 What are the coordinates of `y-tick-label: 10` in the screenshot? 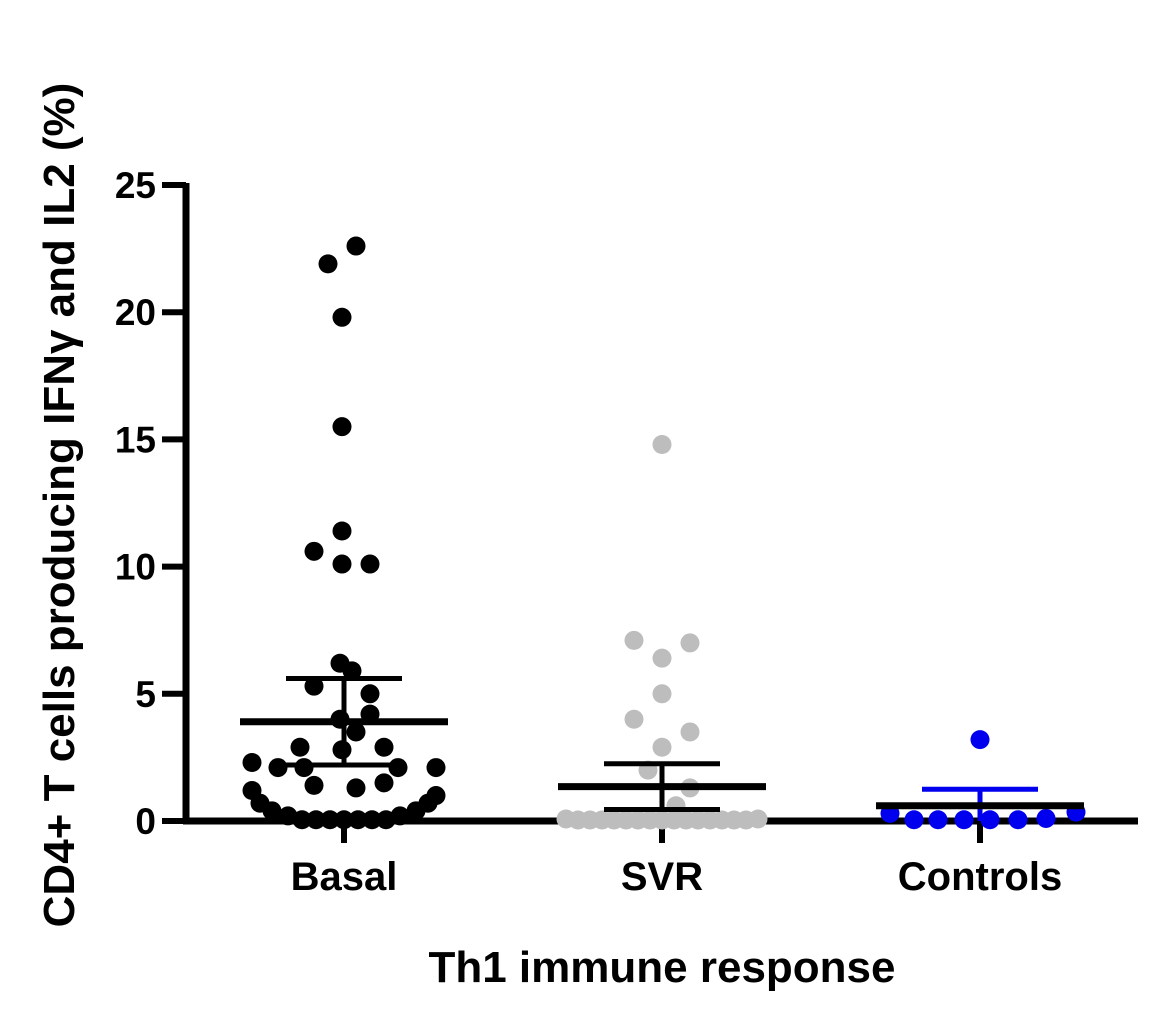 It's located at (135, 567).